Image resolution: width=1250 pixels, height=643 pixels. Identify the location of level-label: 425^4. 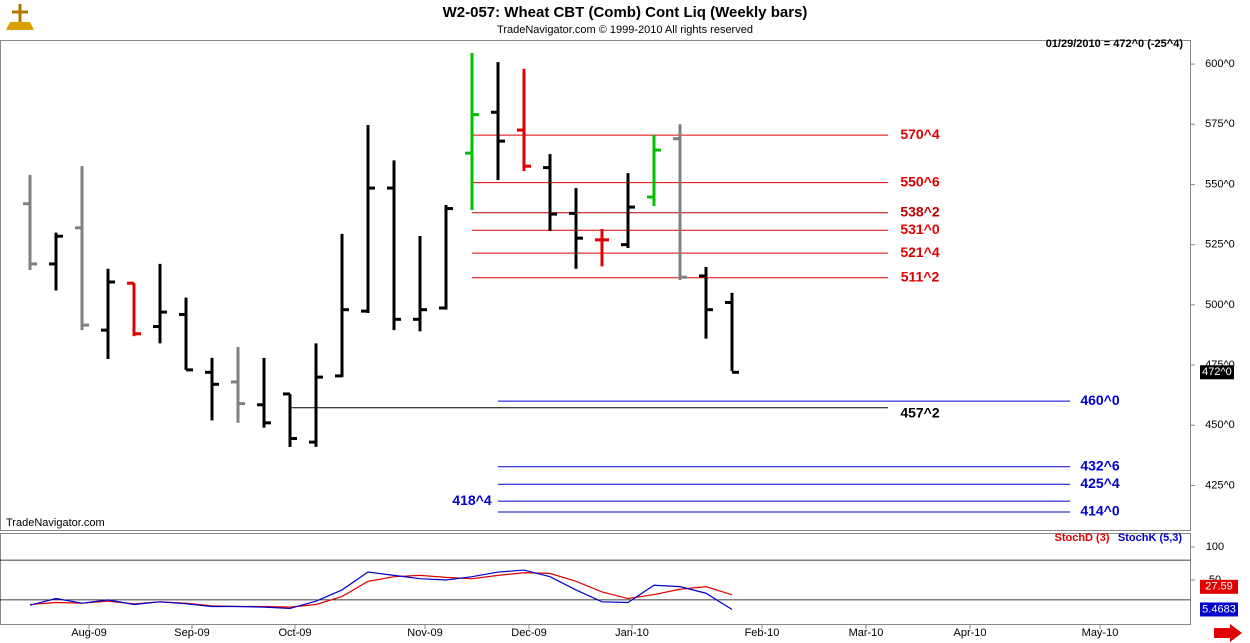
(1100, 483).